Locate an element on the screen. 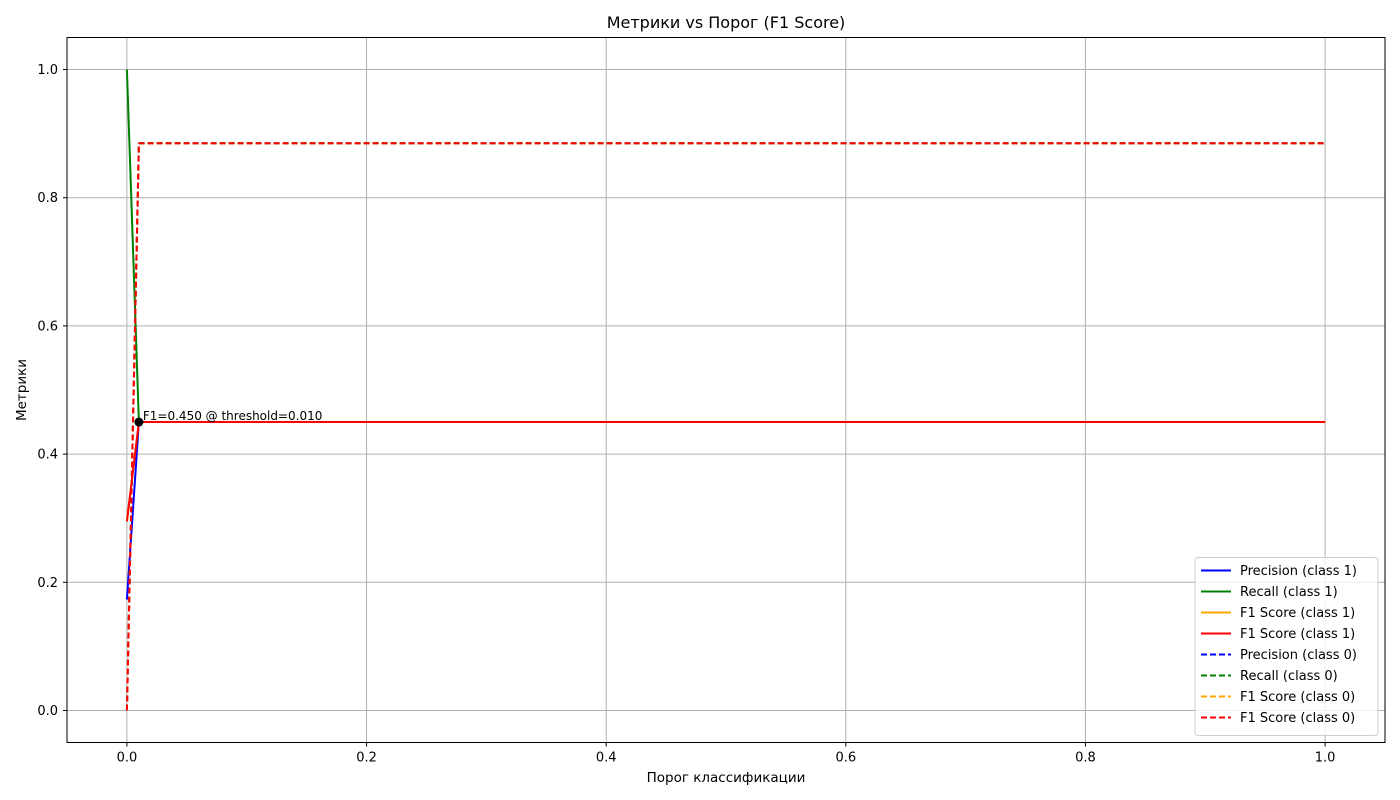 Image resolution: width=1400 pixels, height=800 pixels. annotation: F1=0.450 @ threshold=0.010 is located at coordinates (228, 418).